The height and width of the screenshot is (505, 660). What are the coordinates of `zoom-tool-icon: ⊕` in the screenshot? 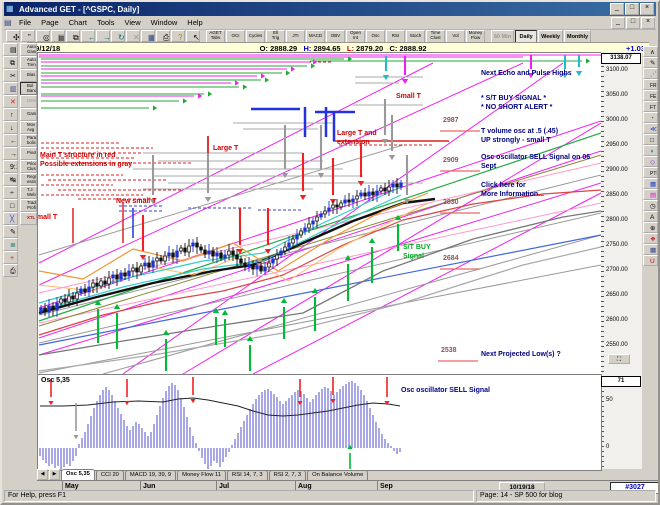 It's located at (650, 227).